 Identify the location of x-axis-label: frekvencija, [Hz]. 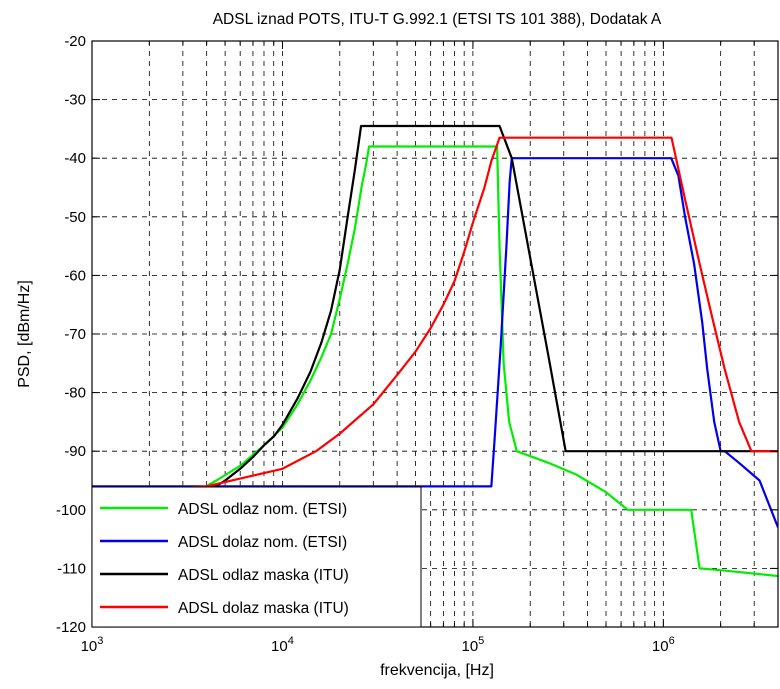
(437, 670).